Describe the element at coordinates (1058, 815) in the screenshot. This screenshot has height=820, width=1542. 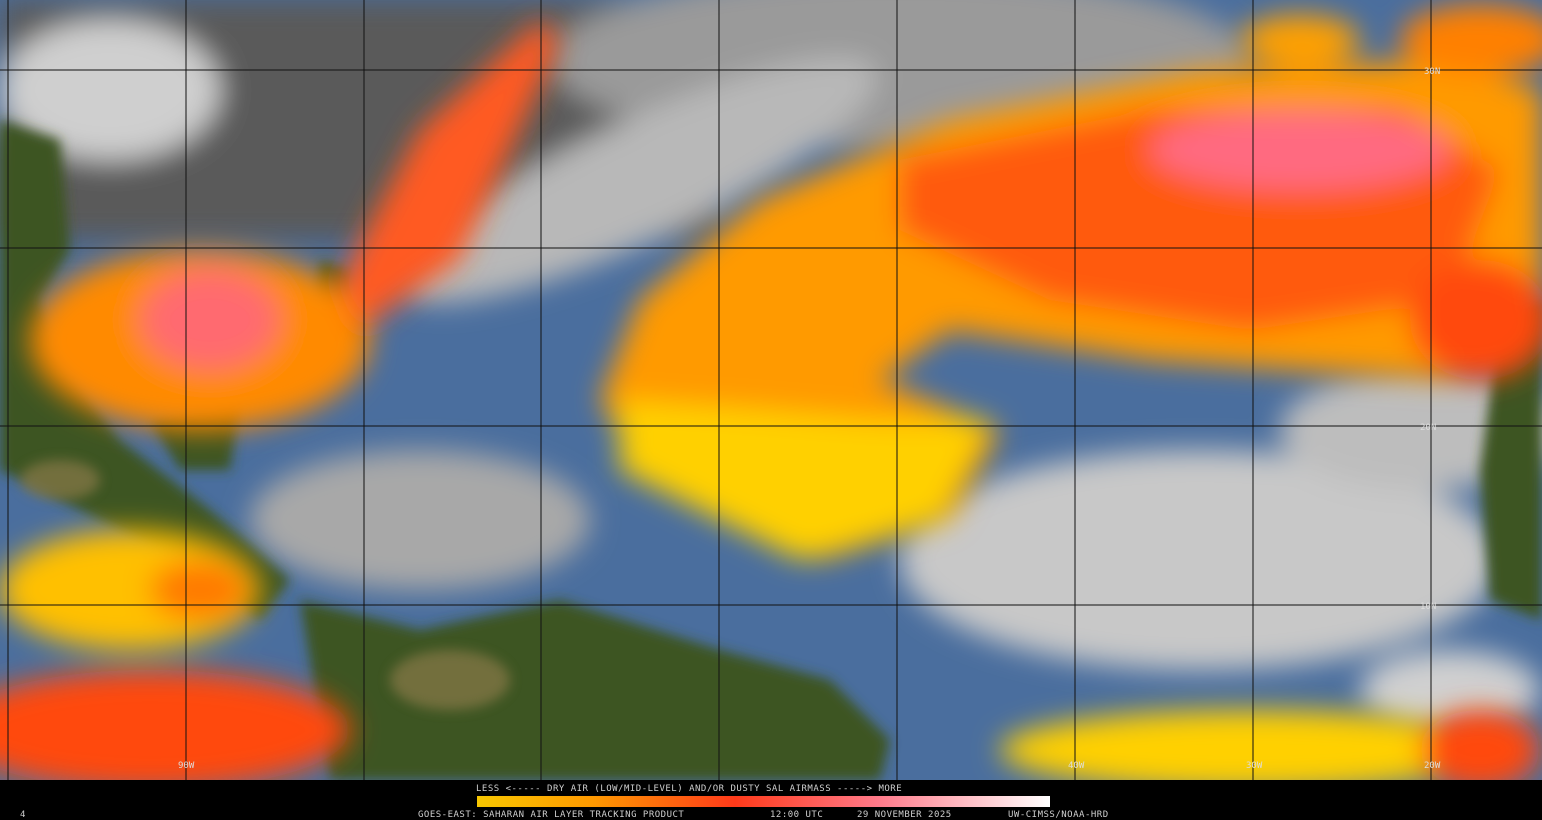
I see `credit: UW-CIMSS/NOAA-HRD` at that location.